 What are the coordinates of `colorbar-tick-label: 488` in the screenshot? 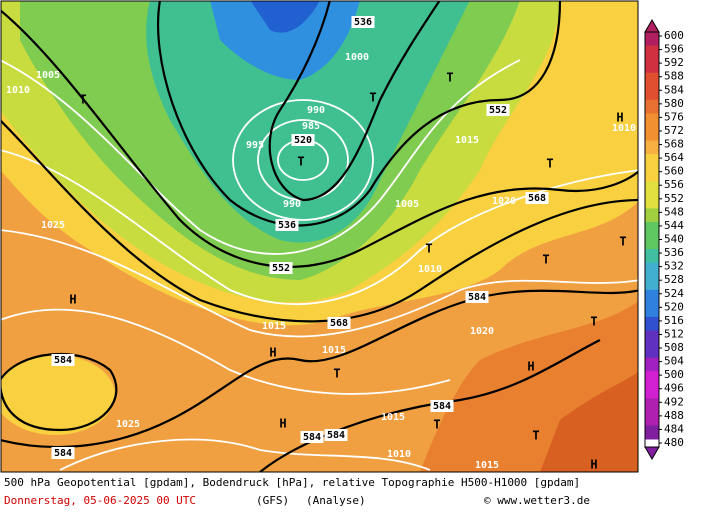 It's located at (674, 415).